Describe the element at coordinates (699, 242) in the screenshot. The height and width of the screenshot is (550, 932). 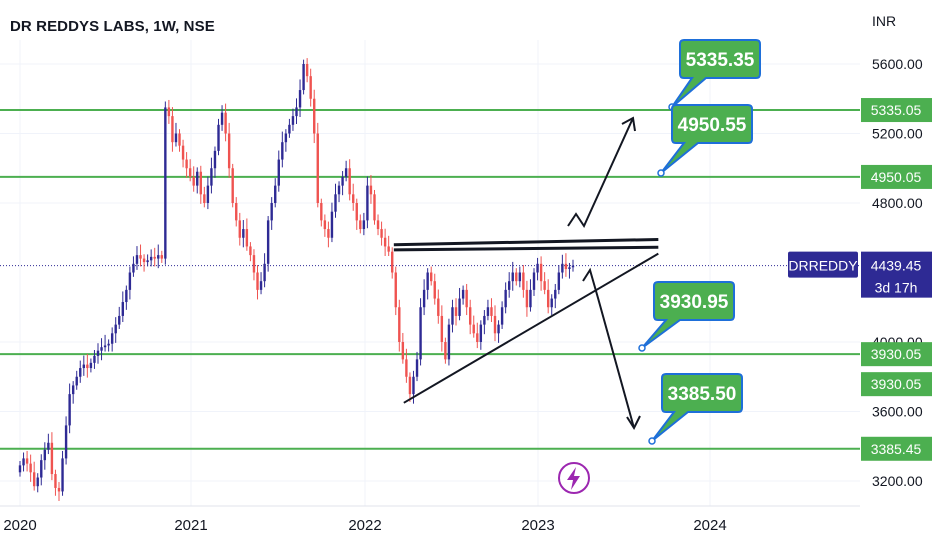
I see `price-callouts: 5335.35 4950.55 3930.95 3385.50` at that location.